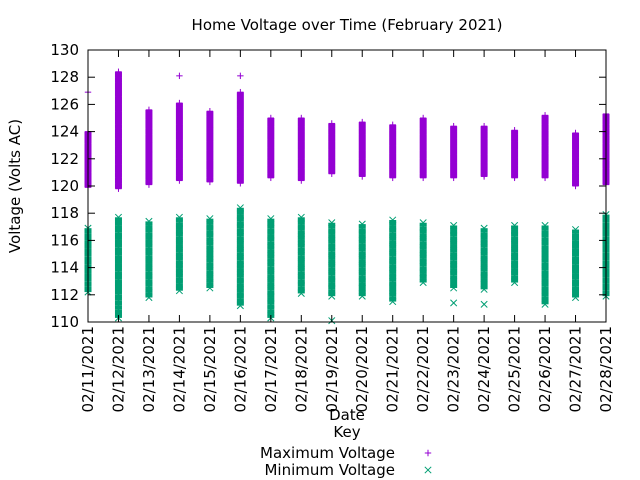  Describe the element at coordinates (332, 369) in the screenshot. I see `x-tick-label: 02/19/2021` at that location.